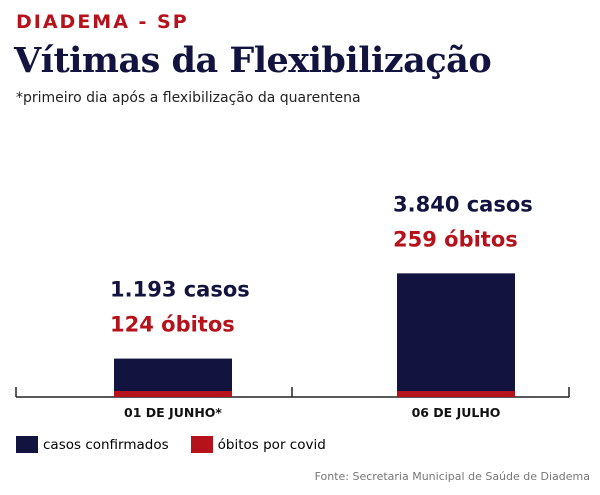 Image resolution: width=600 pixels, height=495 pixels. Describe the element at coordinates (180, 290) in the screenshot. I see `data-label-cases-1: 1.193 casos` at that location.